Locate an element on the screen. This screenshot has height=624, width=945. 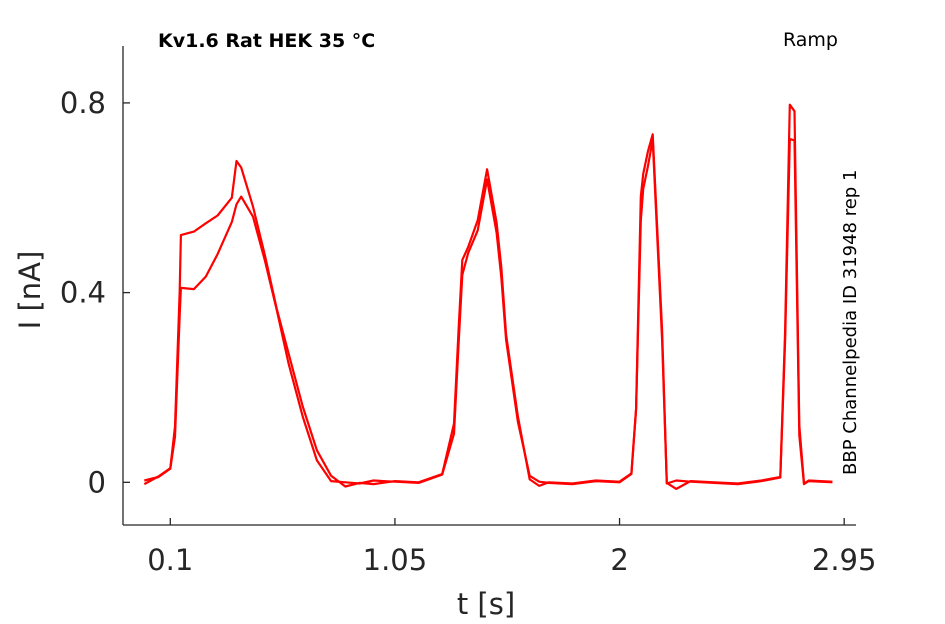
y-axis-title: I [nA] is located at coordinates (30, 290).